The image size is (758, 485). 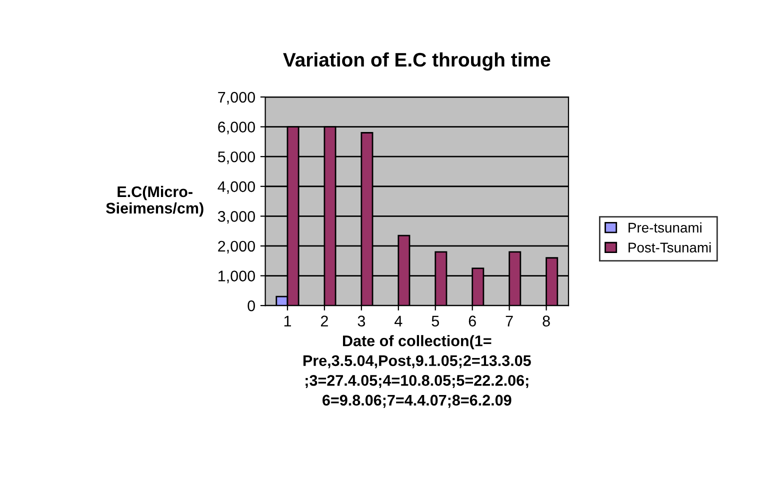 I want to click on x-tick-label: 3, so click(x=362, y=321).